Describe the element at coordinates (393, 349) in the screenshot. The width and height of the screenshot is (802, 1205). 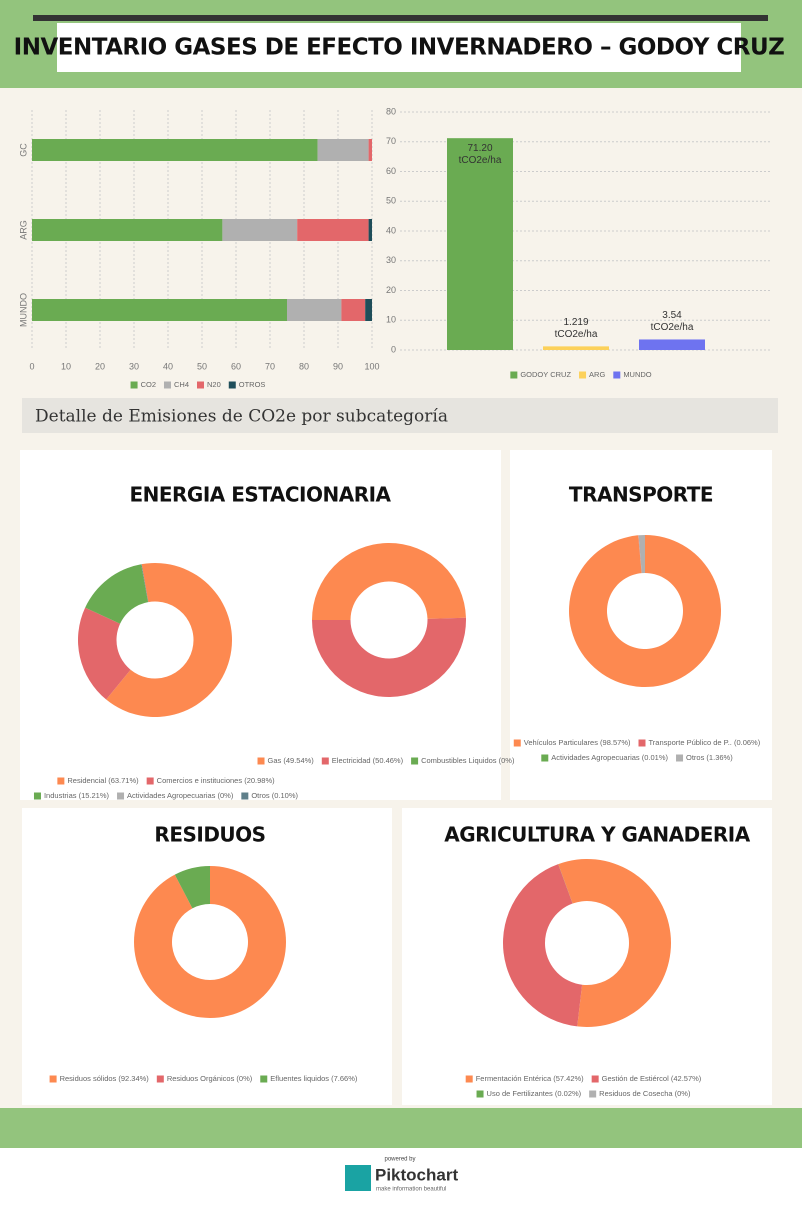
I see `y-tick-label: 0` at that location.